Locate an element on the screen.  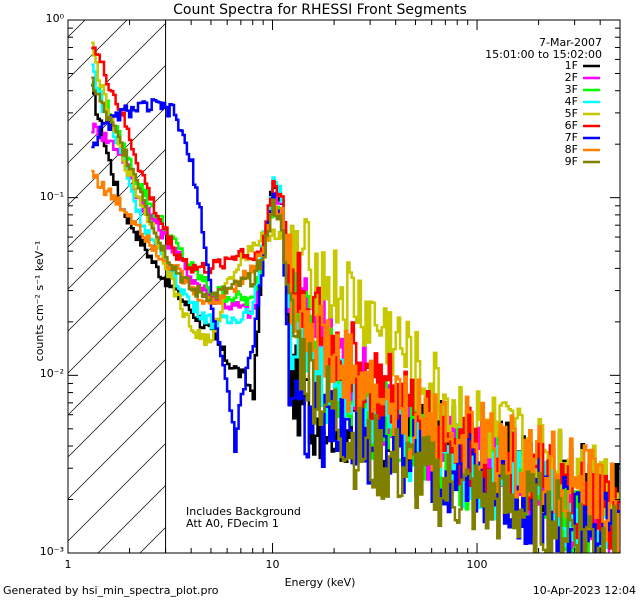
x-tick-label: 10 is located at coordinates (272, 564).